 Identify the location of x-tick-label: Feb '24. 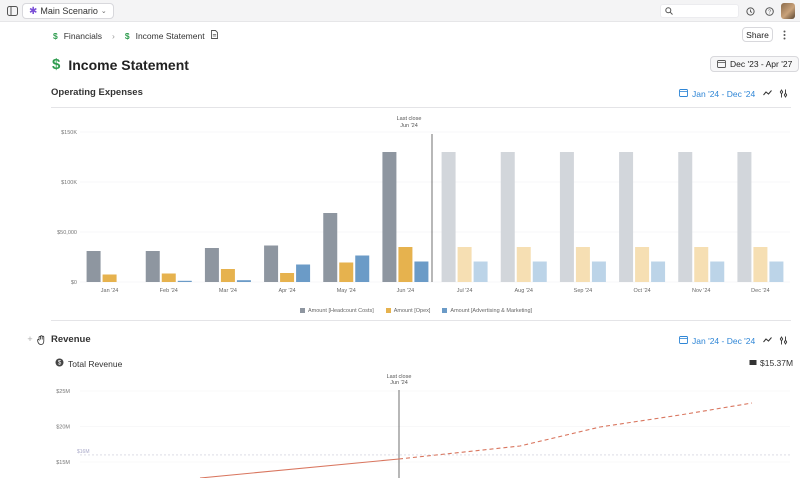
(169, 291).